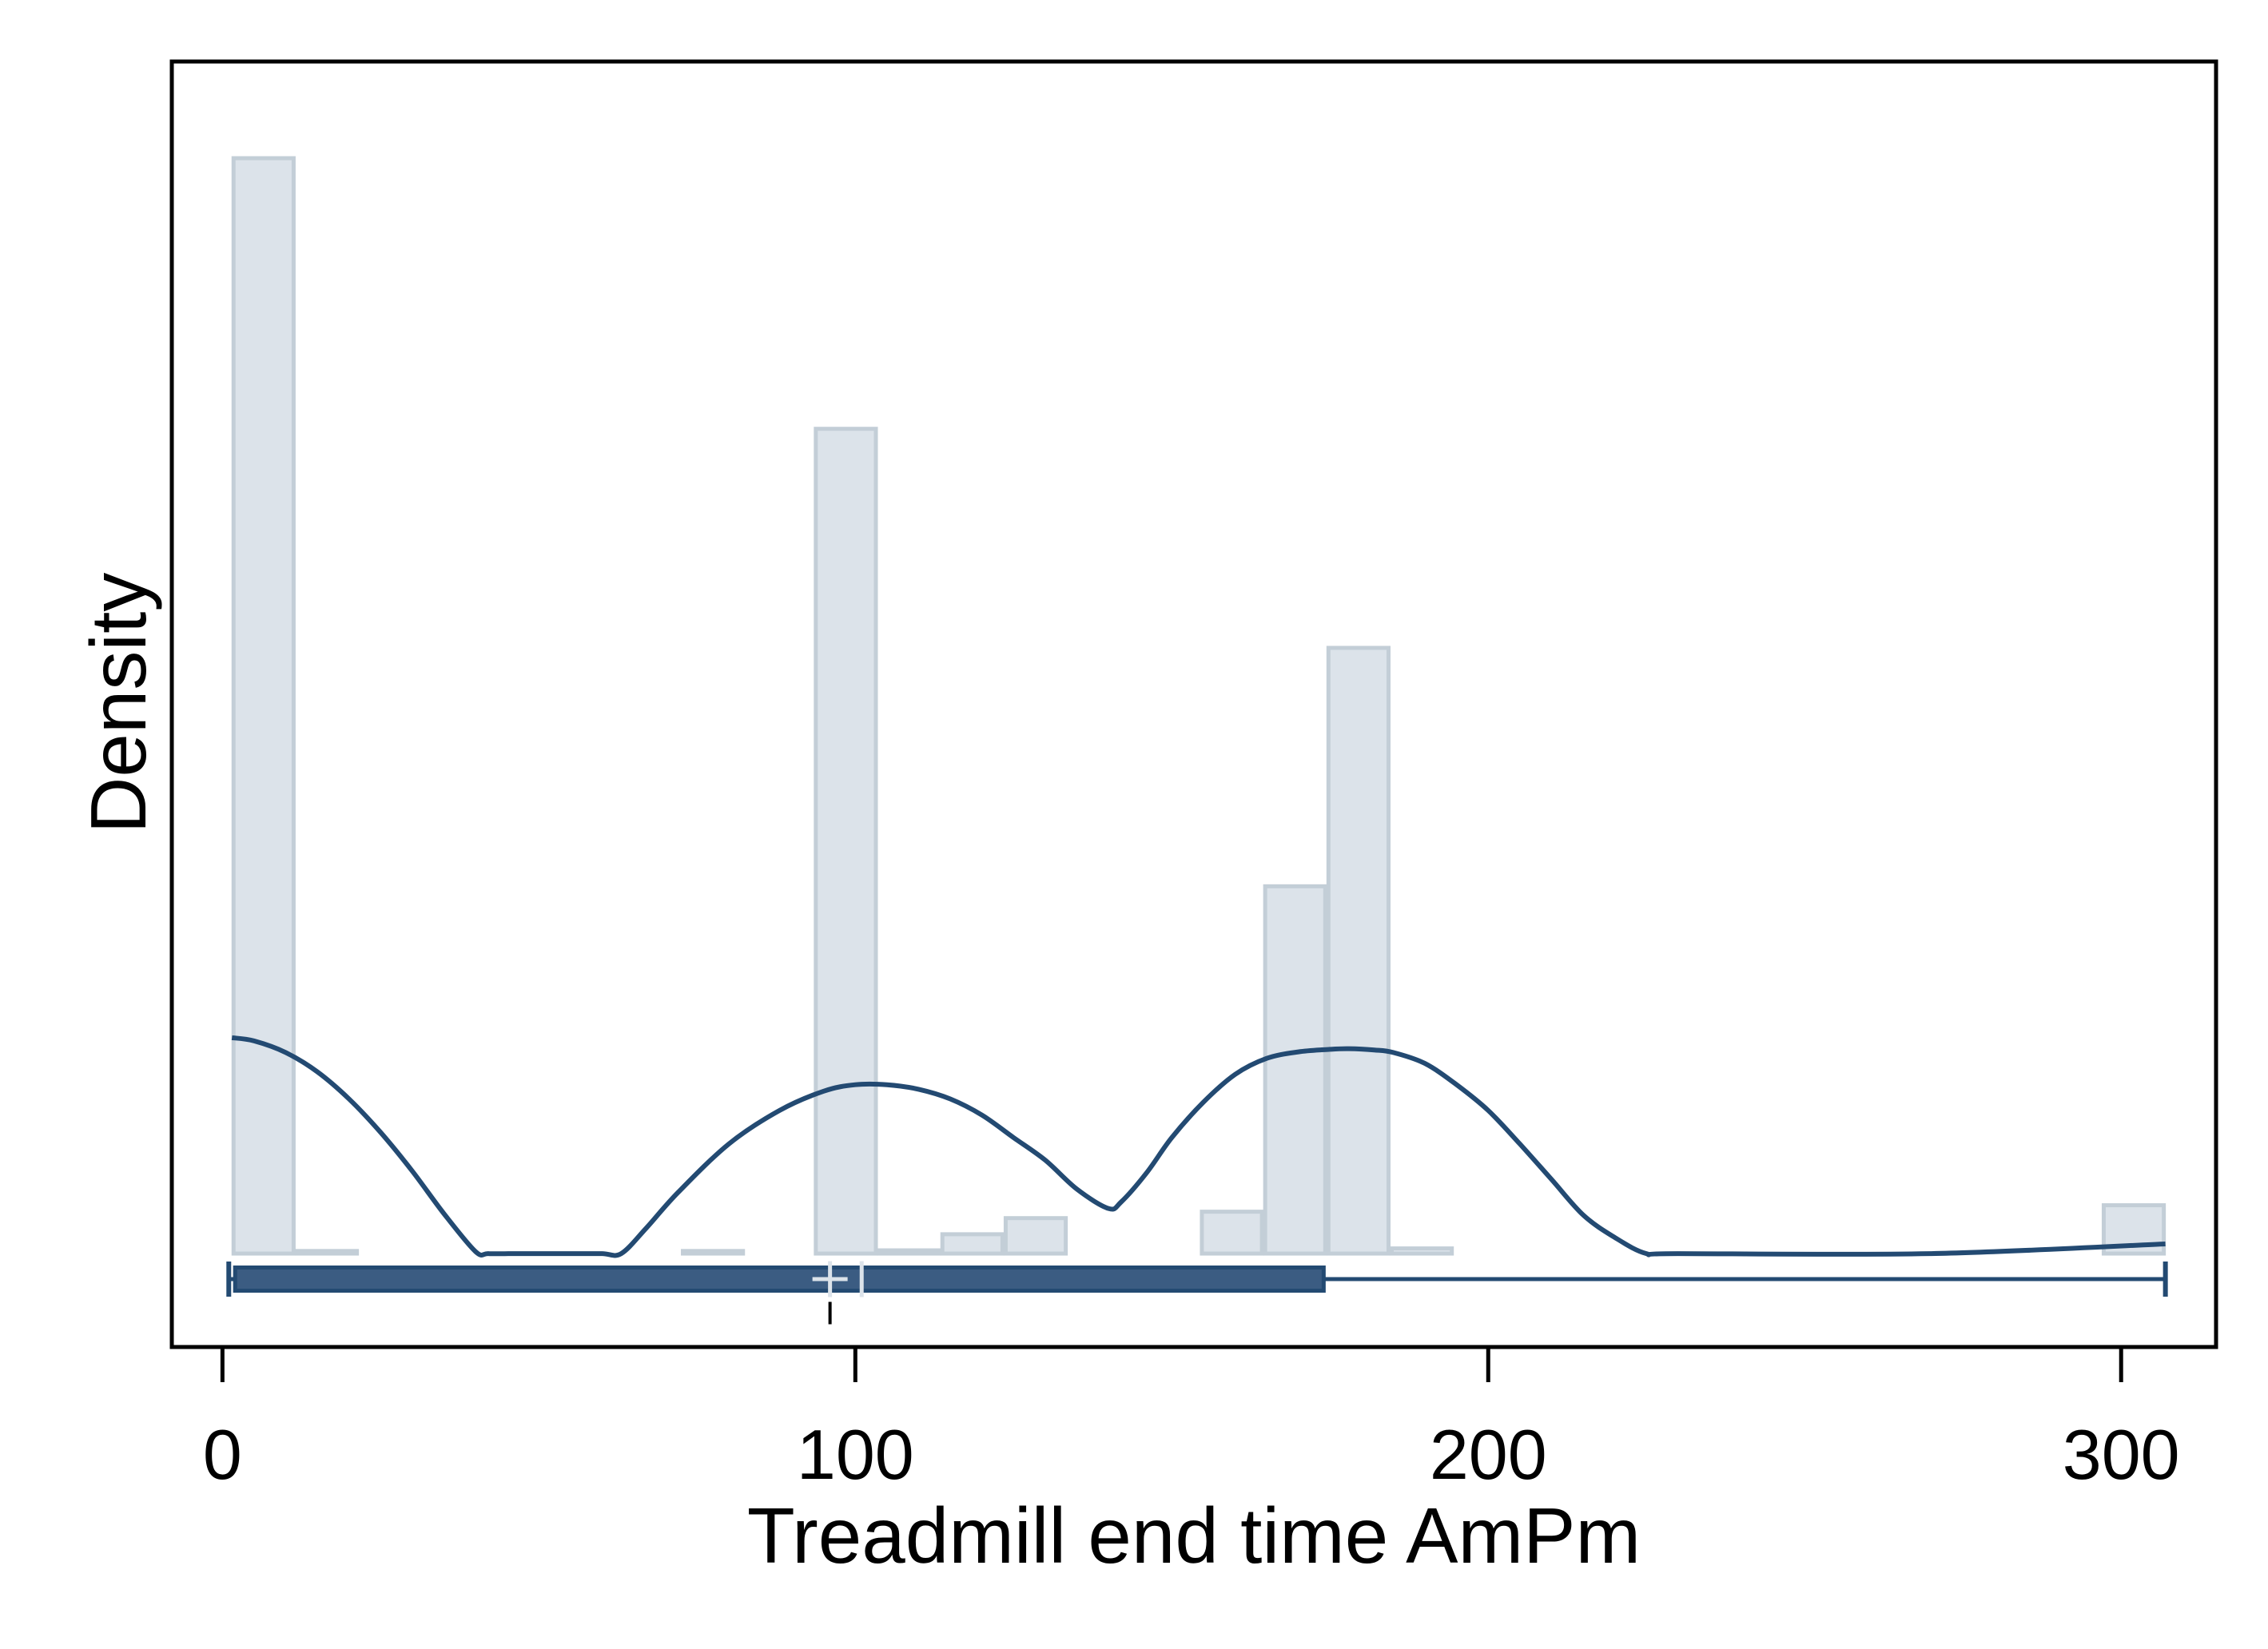  I want to click on x-tick-label-100: 100, so click(855, 1454).